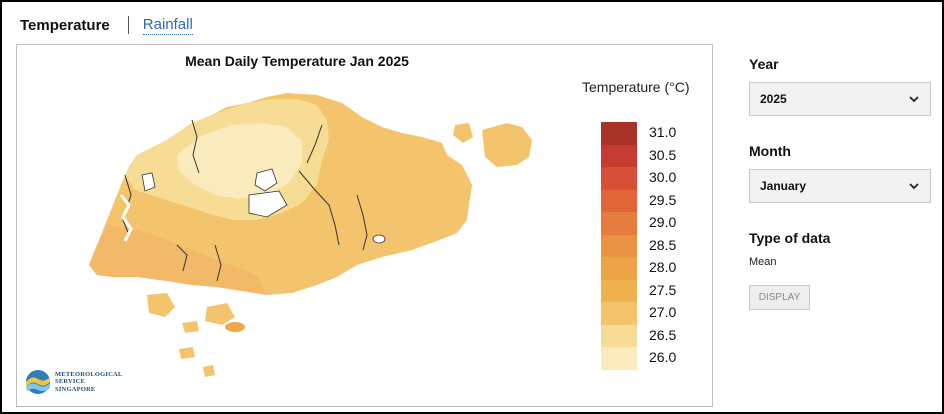 This screenshot has height=414, width=944. I want to click on mss-logo: METEOROLOGICAL SERVICE SINGAPORE, so click(73, 382).